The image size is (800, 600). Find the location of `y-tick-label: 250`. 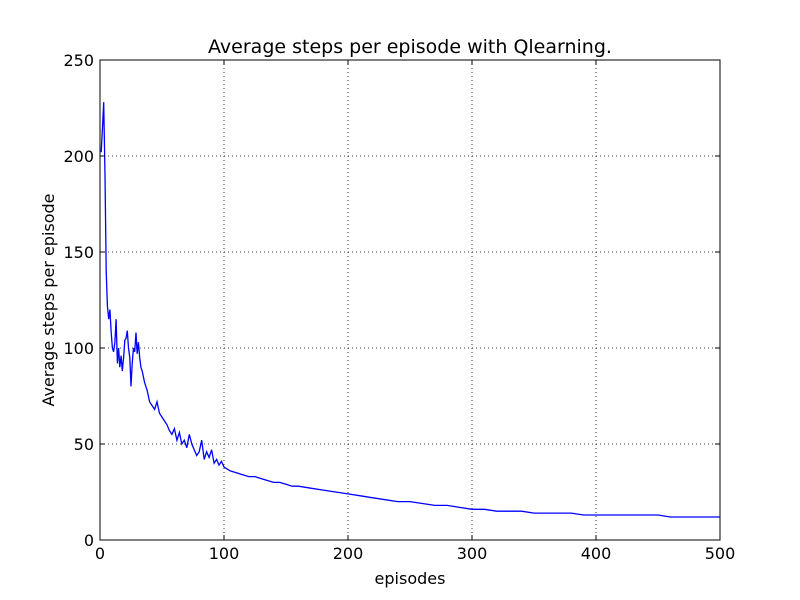

y-tick-label: 250 is located at coordinates (78, 60).